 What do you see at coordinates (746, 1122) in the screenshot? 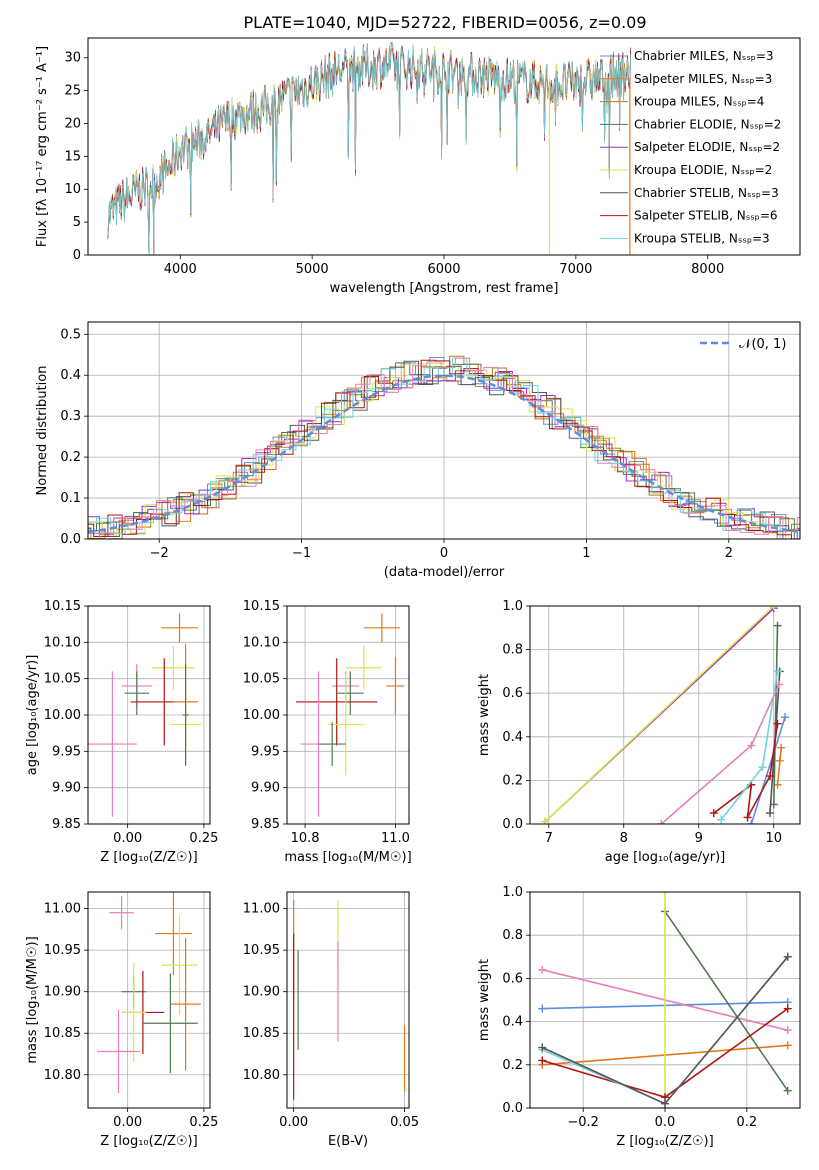
I see `x-tick-label: 0.2` at bounding box center [746, 1122].